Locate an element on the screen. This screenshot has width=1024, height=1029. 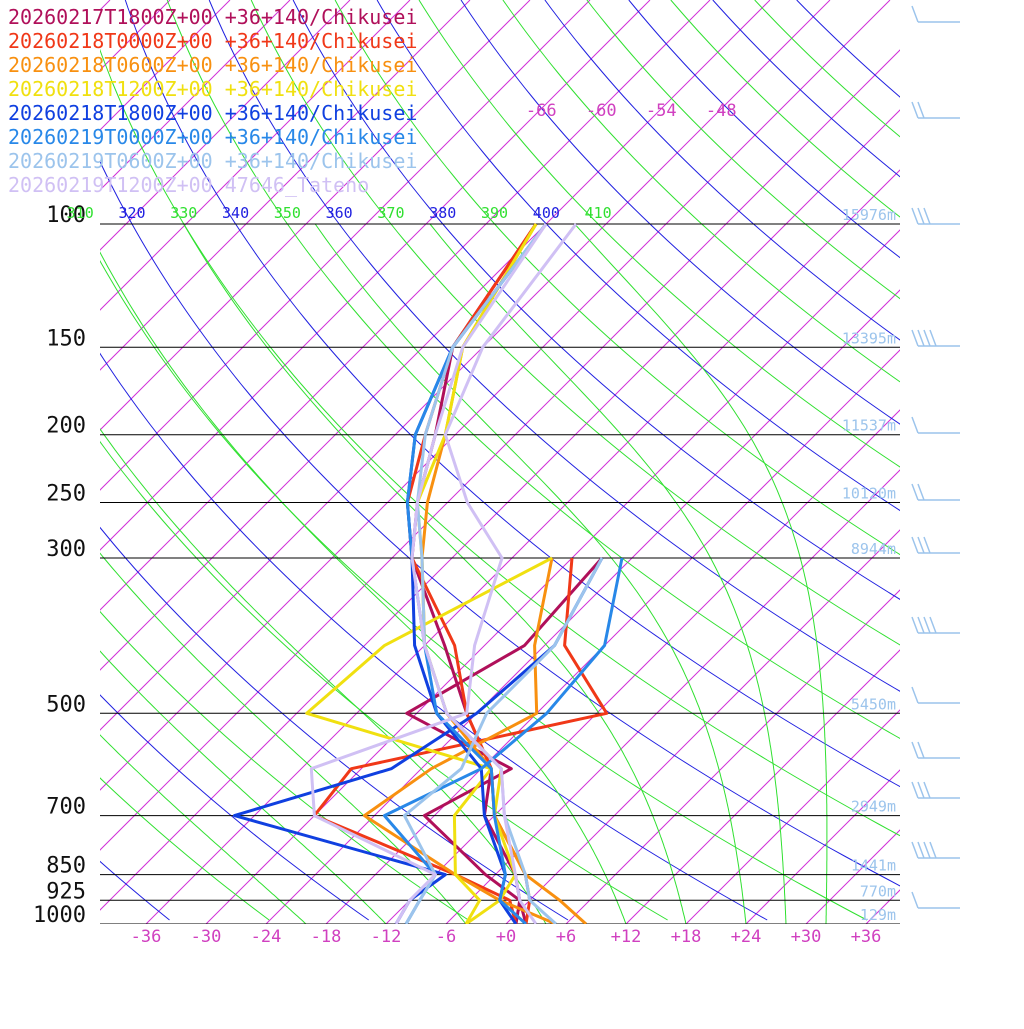
temperature-tick-label: -30 is located at coordinates (206, 937).